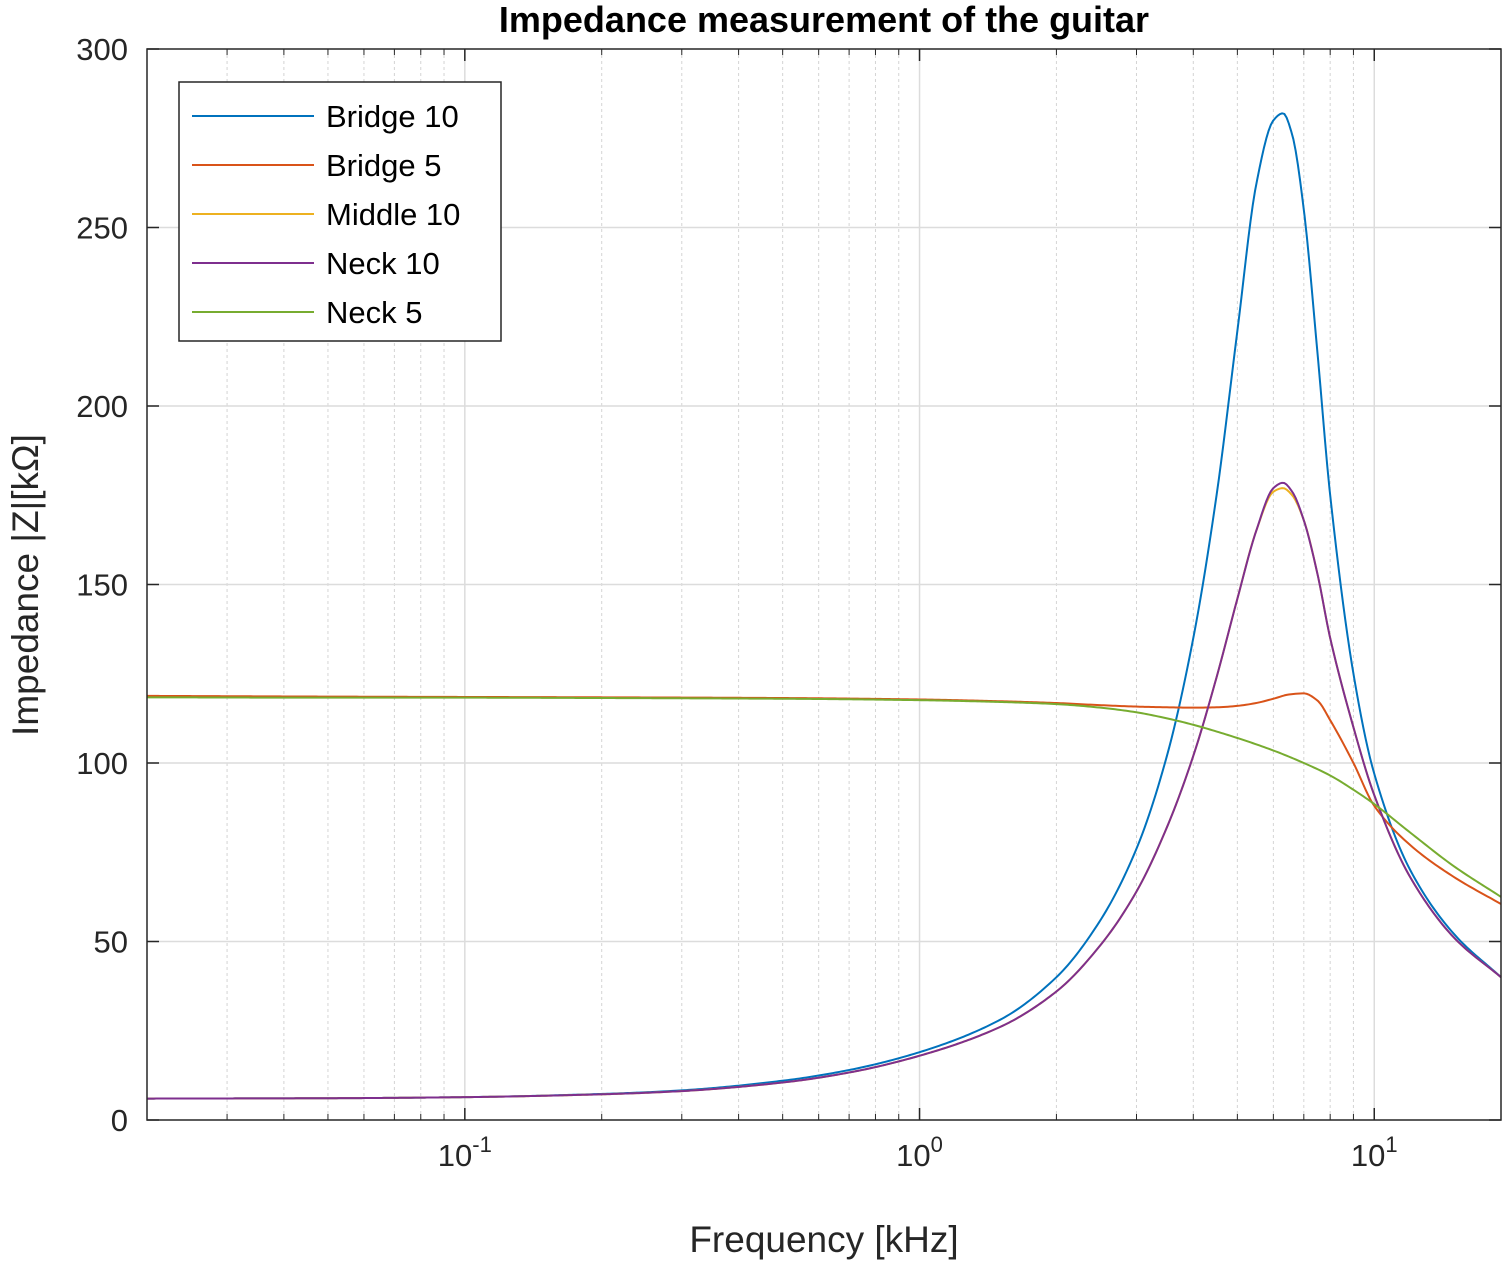  I want to click on y-tick-label: 0, so click(119, 1120).